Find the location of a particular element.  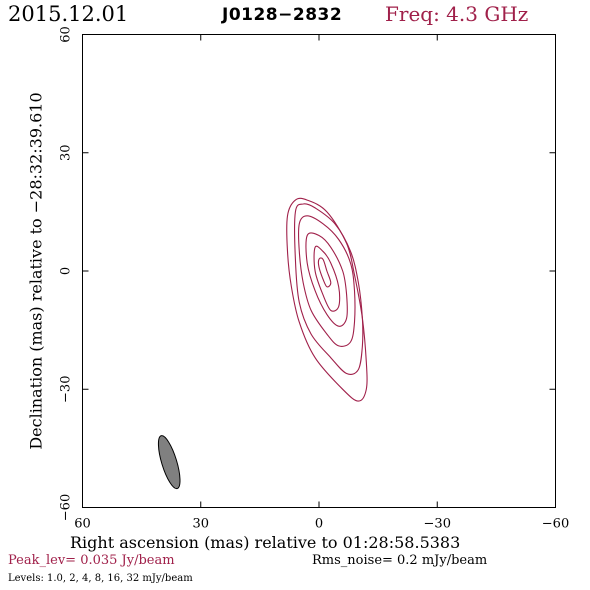

contour-layer is located at coordinates (327, 299).